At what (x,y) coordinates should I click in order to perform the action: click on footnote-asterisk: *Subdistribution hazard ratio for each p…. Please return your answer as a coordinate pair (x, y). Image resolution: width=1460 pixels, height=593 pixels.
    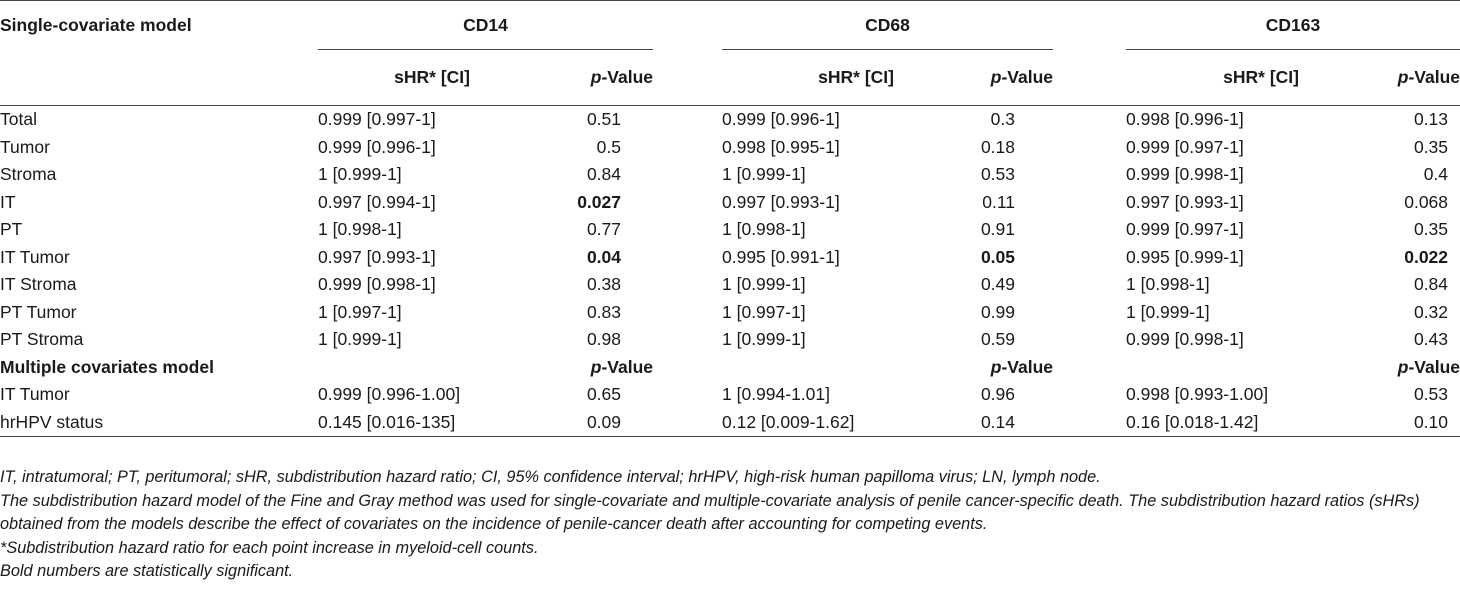
    Looking at the image, I should click on (269, 547).